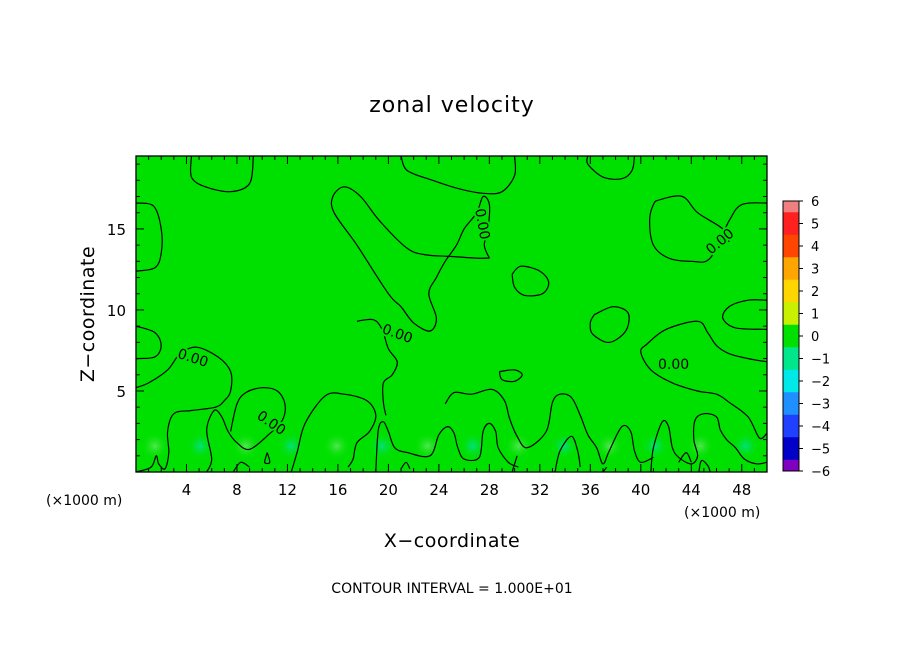  Describe the element at coordinates (741, 490) in the screenshot. I see `x-tick-label: 48` at that location.